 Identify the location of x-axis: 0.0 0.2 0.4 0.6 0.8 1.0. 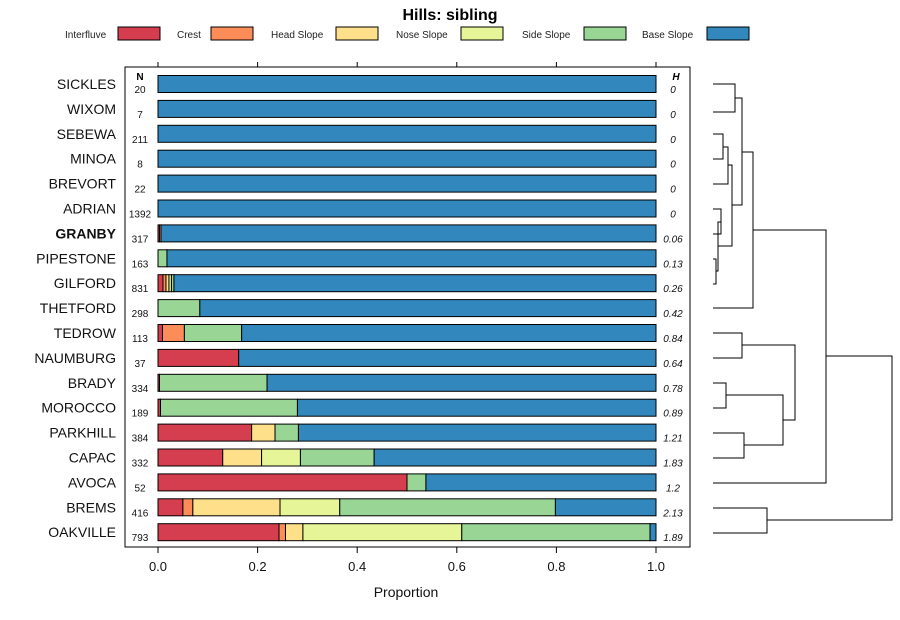
(407, 560).